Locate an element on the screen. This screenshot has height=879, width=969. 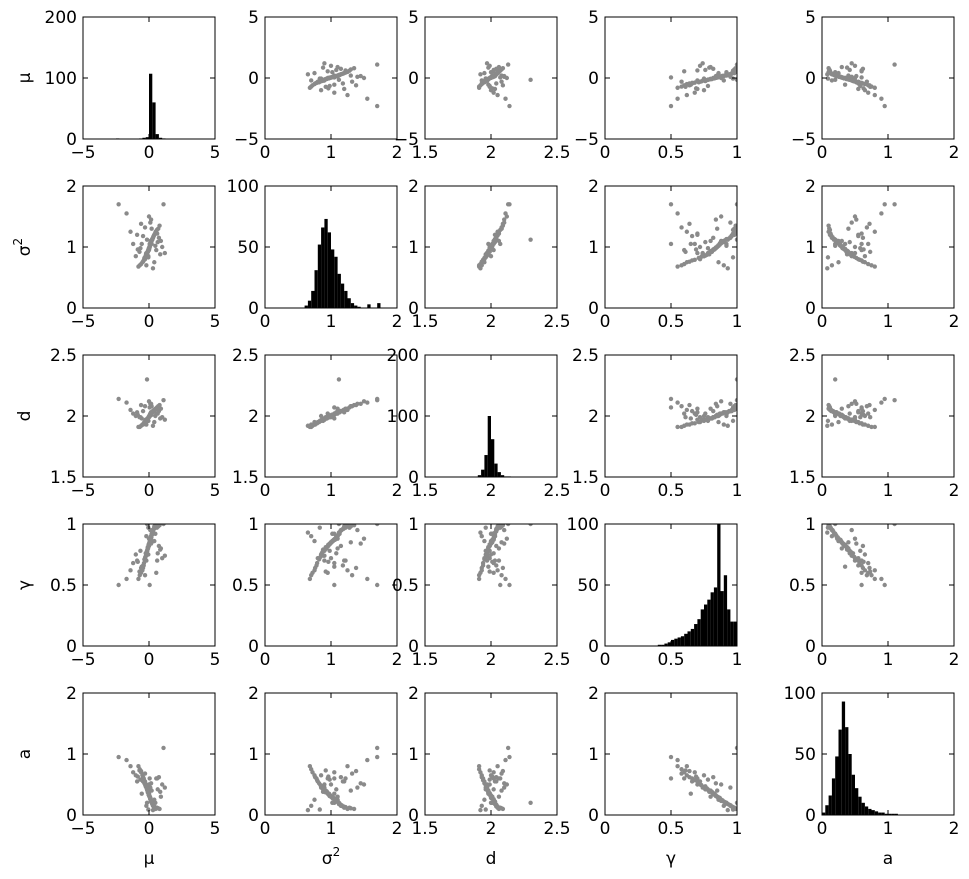
panel-1-4: 0 1 2 0 1 2 is located at coordinates (882, 254).